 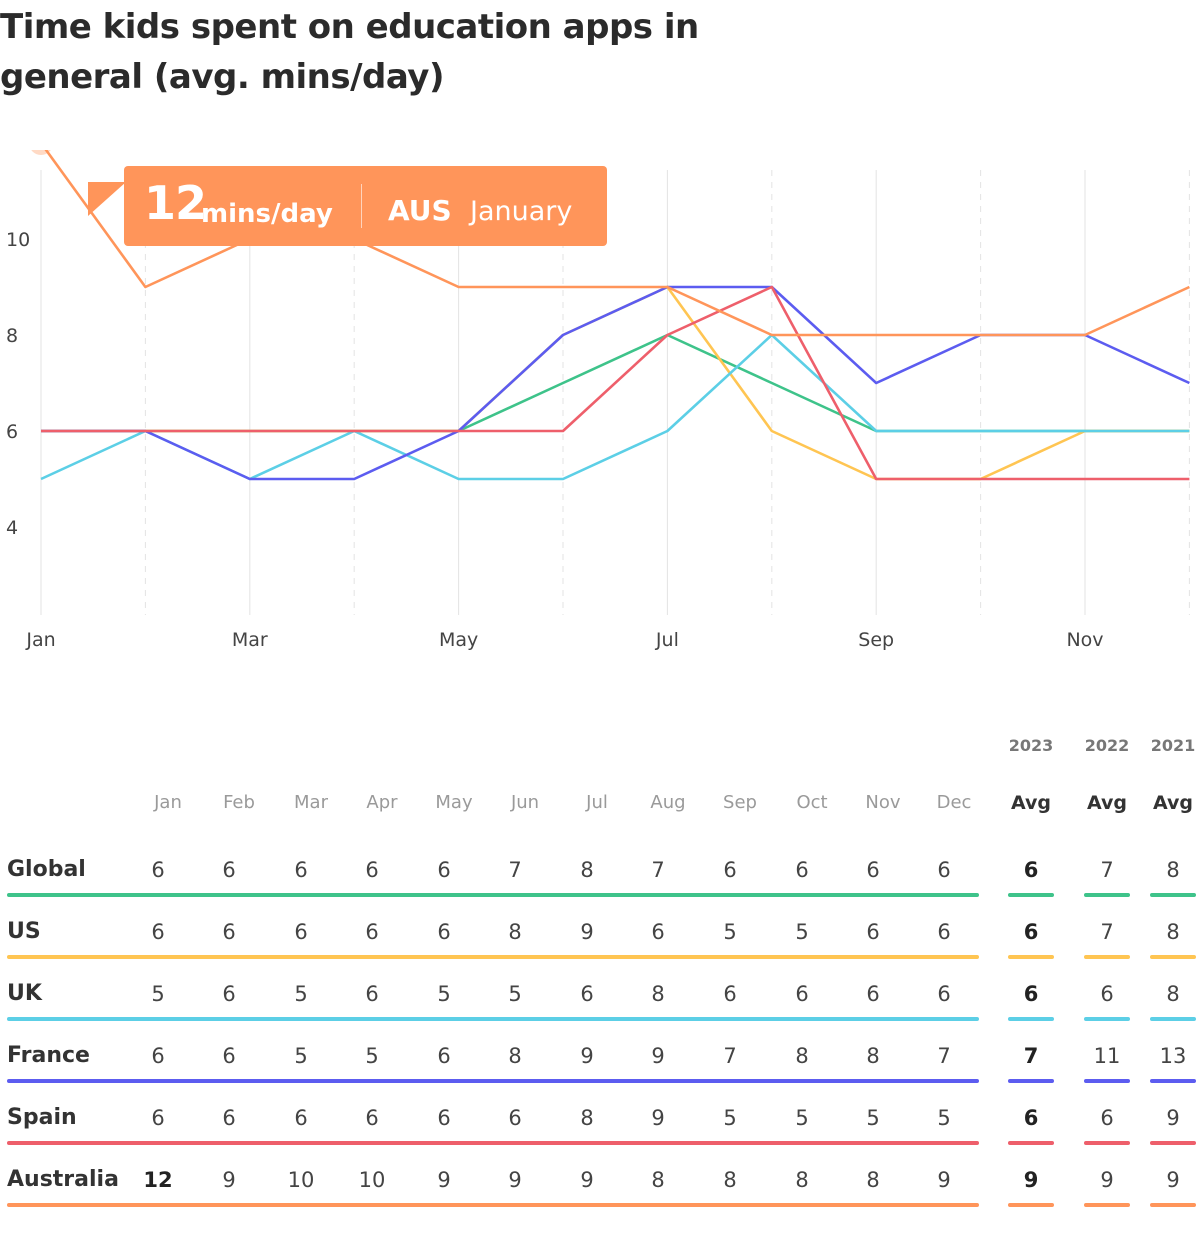 I want to click on year-header: 2021, so click(x=1173, y=745).